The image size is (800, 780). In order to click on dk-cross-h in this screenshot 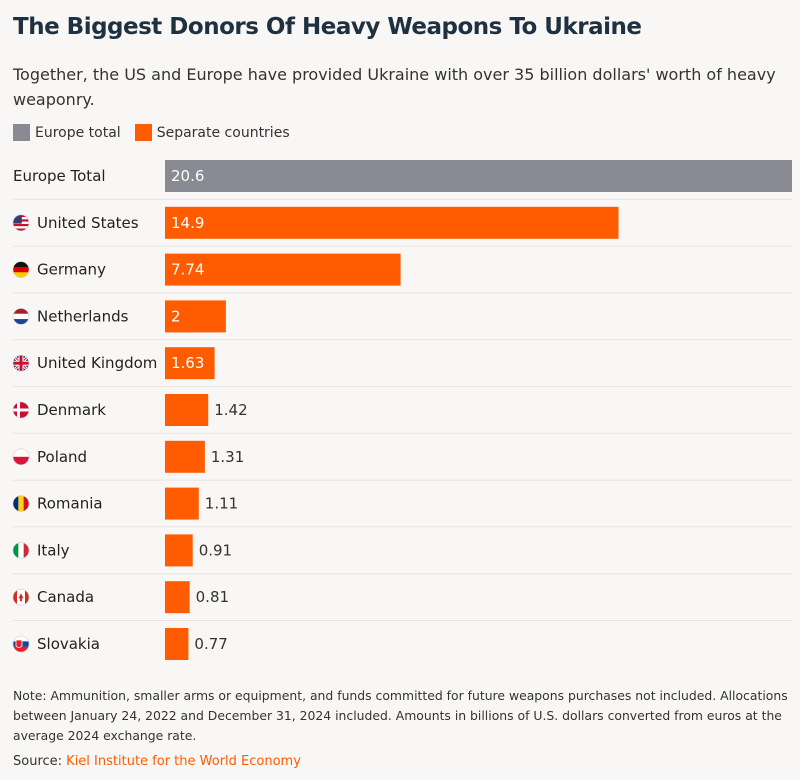, I will do `click(21, 410)`.